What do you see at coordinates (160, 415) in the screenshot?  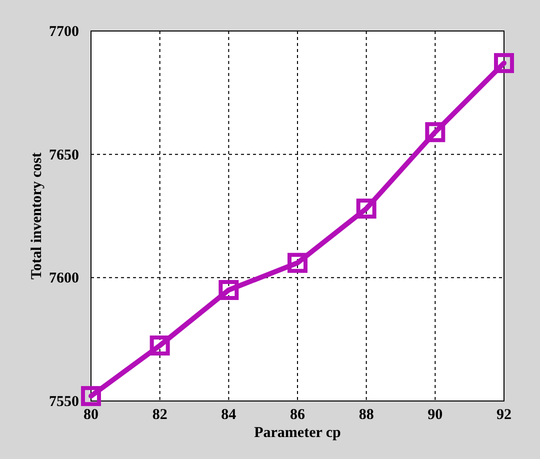 I see `x-tick-label: 82` at bounding box center [160, 415].